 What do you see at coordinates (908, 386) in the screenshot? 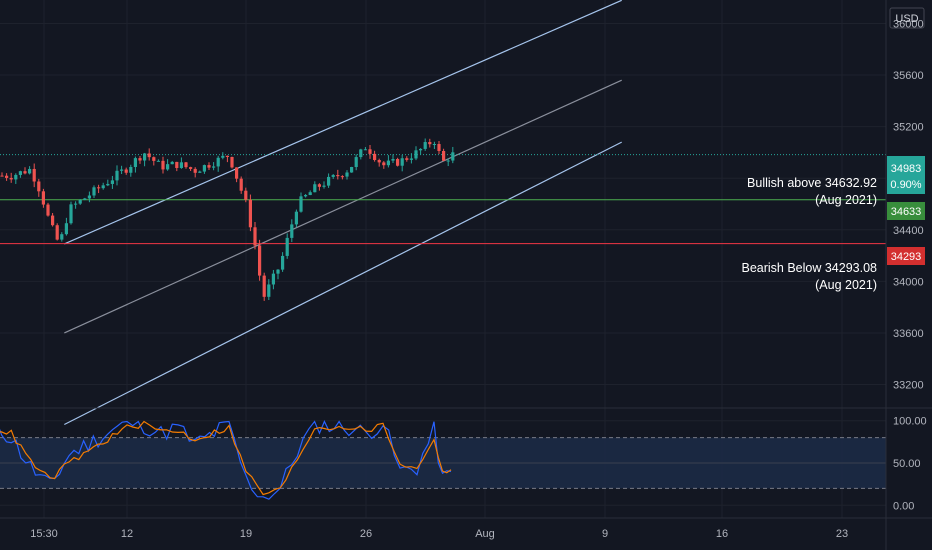
I see `price-tick-label: 33200` at bounding box center [908, 386].